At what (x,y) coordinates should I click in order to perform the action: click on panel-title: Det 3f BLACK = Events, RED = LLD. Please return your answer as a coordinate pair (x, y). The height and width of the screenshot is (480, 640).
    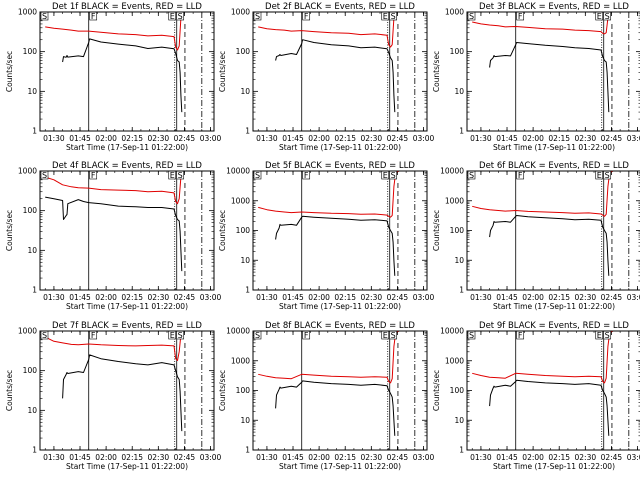
    Looking at the image, I should click on (554, 7).